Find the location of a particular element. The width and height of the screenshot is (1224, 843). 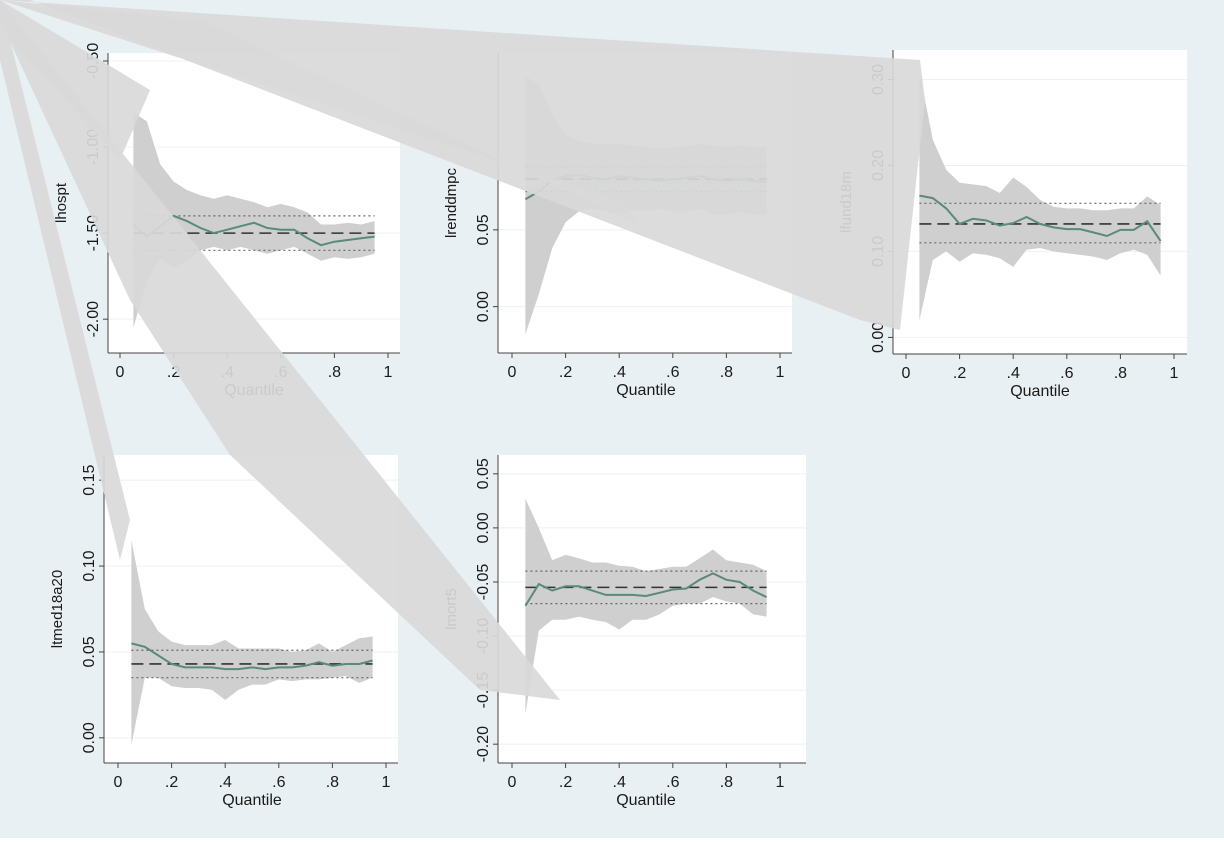

y-tick-label: 0.10 is located at coordinates (89, 565).